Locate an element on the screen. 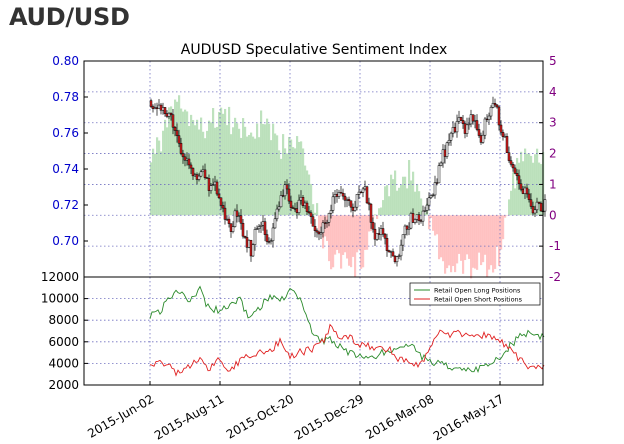 The width and height of the screenshot is (624, 444). left-axis-tick-label: 0.76 is located at coordinates (65, 133).